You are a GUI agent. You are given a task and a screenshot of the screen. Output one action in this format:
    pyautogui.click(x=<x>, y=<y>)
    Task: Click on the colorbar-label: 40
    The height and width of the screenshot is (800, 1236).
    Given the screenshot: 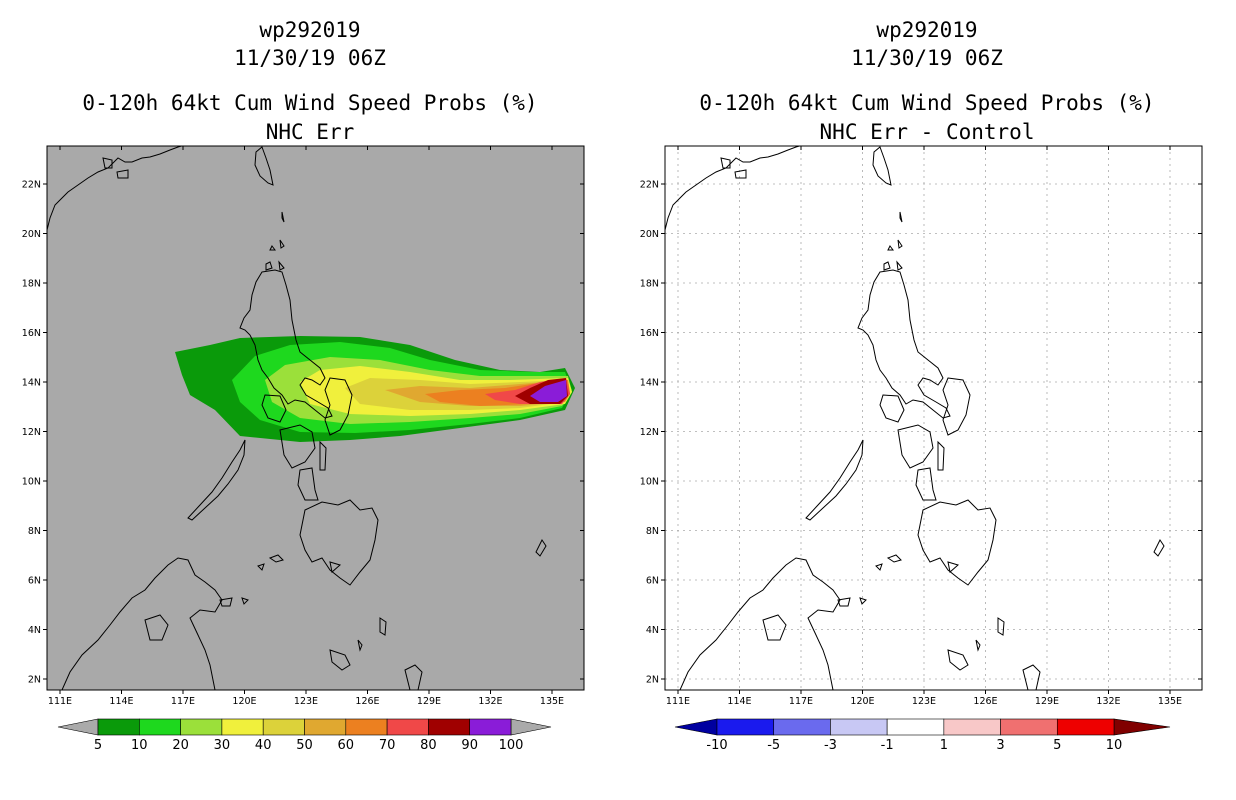 What is the action you would take?
    pyautogui.click(x=263, y=745)
    